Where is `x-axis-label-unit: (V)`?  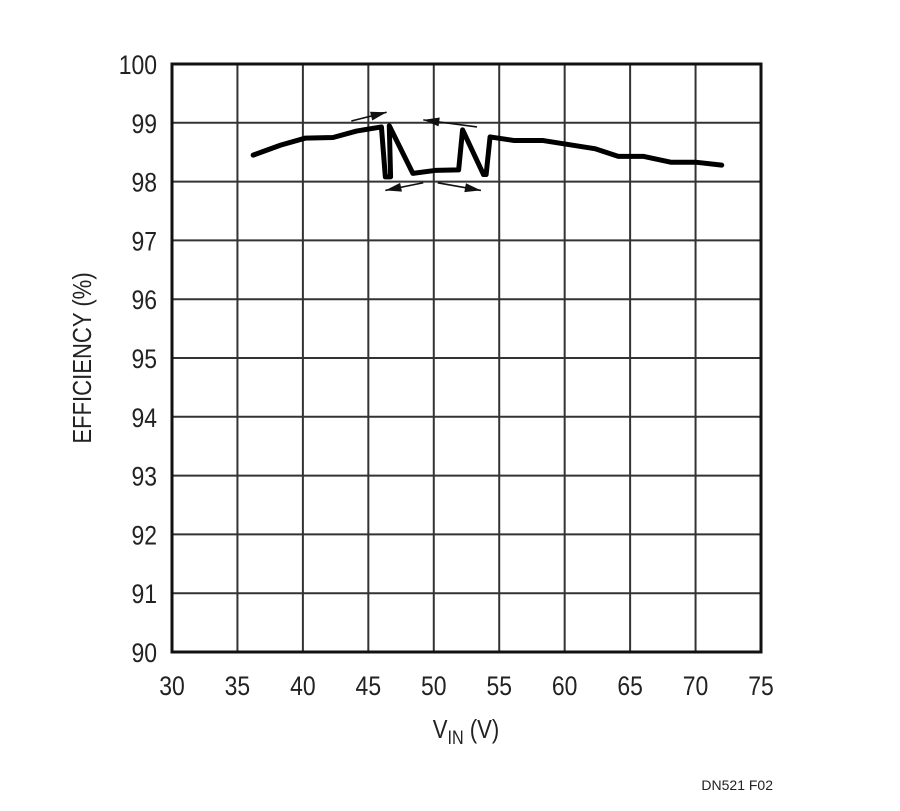
x-axis-label-unit: (V) is located at coordinates (482, 729).